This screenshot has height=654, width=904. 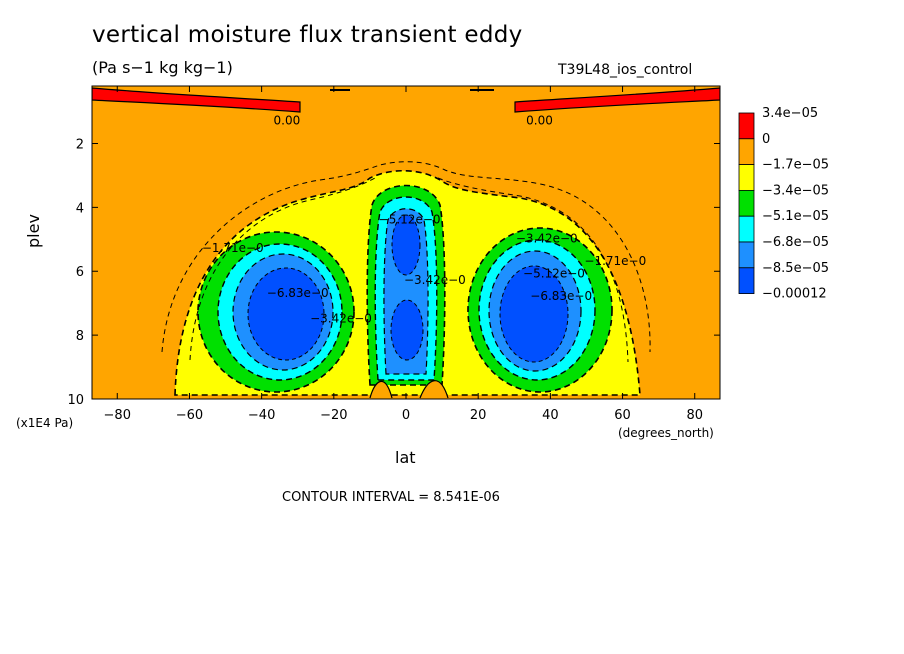 What do you see at coordinates (117, 415) in the screenshot?
I see `x-tick-label: −80` at bounding box center [117, 415].